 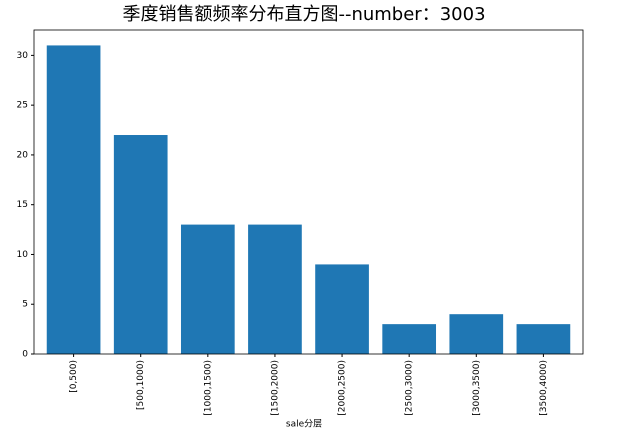 What do you see at coordinates (25, 305) in the screenshot?
I see `y-tick-label: 5` at bounding box center [25, 305].